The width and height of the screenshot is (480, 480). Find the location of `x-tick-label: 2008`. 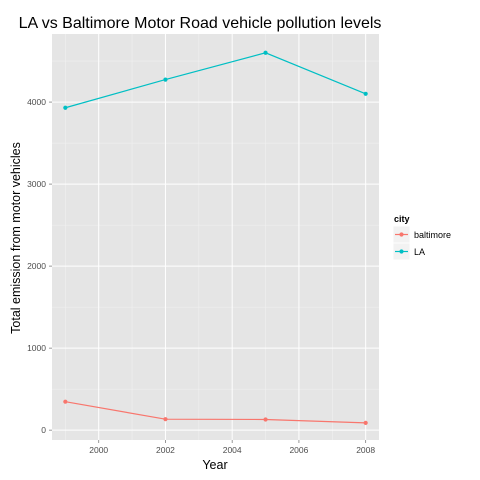

x-tick-label: 2008 is located at coordinates (365, 450).